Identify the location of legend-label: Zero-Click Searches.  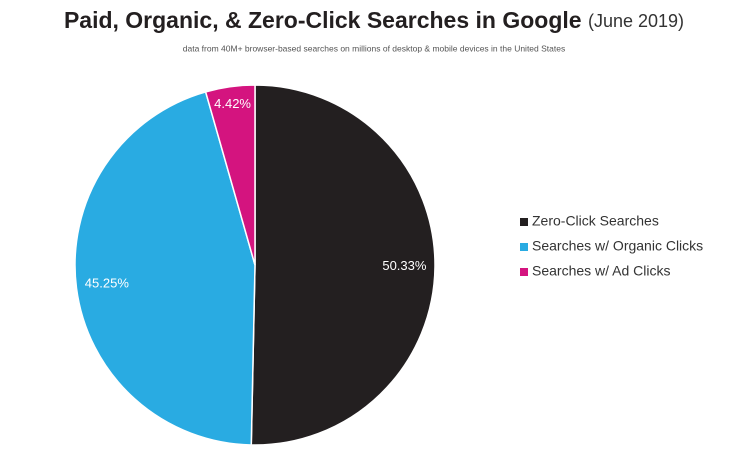
(595, 221).